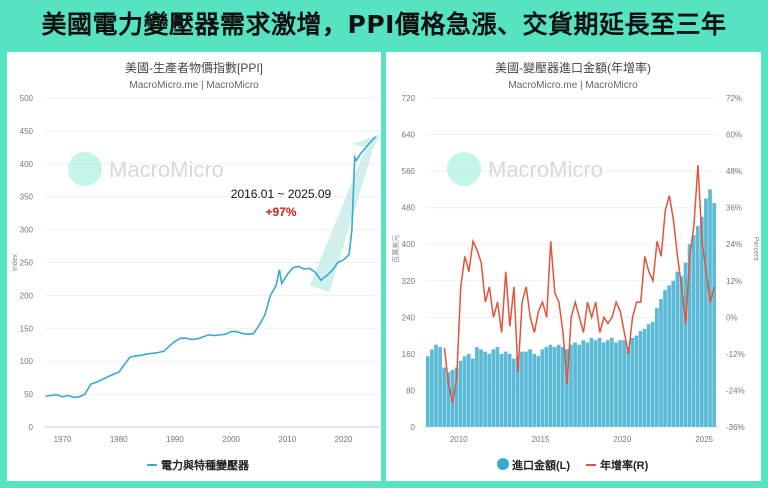 Image resolution: width=768 pixels, height=488 pixels. I want to click on x-tick-label: 1980, so click(119, 439).